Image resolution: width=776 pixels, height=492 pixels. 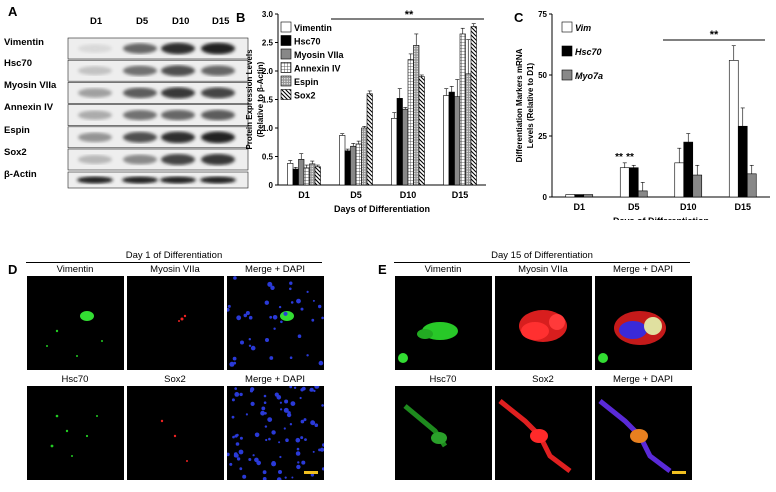 What do you see at coordinates (643, 323) in the screenshot?
I see `micrograph-merge-d15` at bounding box center [643, 323].